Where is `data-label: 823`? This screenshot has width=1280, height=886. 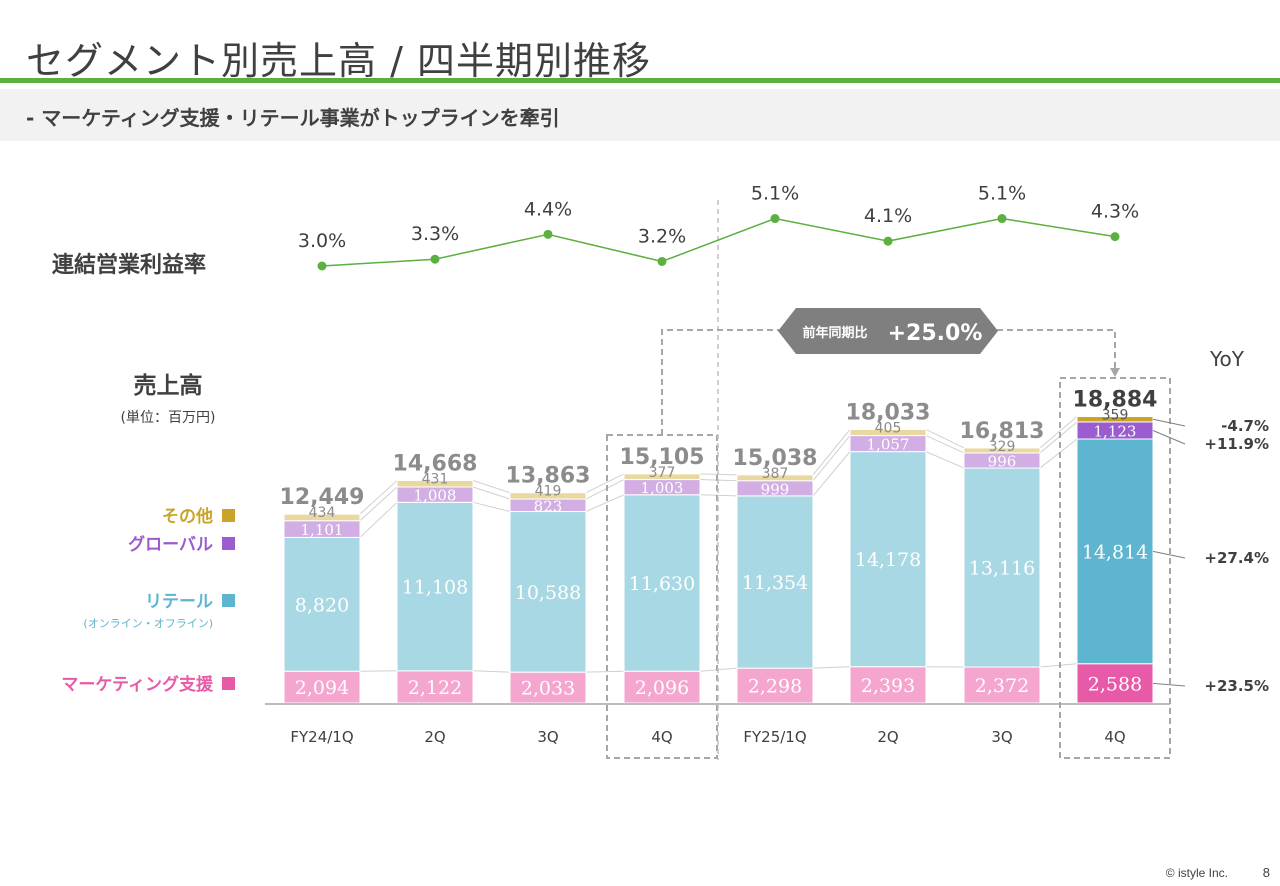 data-label: 823 is located at coordinates (548, 506).